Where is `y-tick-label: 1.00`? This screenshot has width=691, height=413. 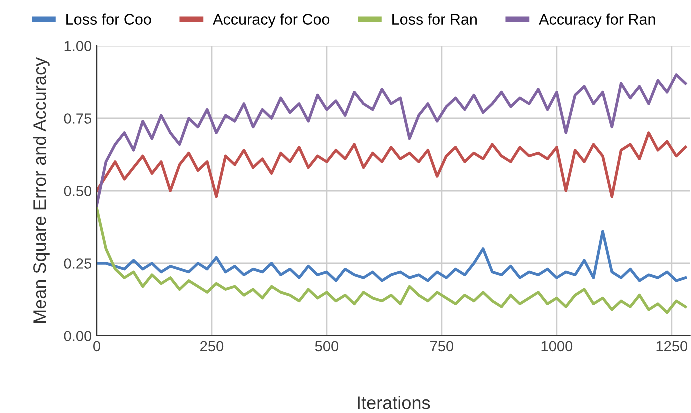 y-tick-label: 1.00 is located at coordinates (78, 46).